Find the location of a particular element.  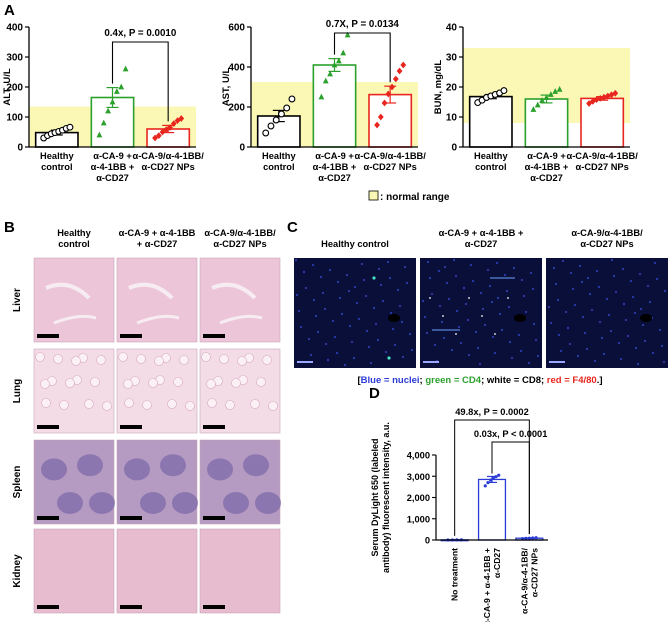

significance-label: 0.03x, P < 0.0001 is located at coordinates (511, 434).